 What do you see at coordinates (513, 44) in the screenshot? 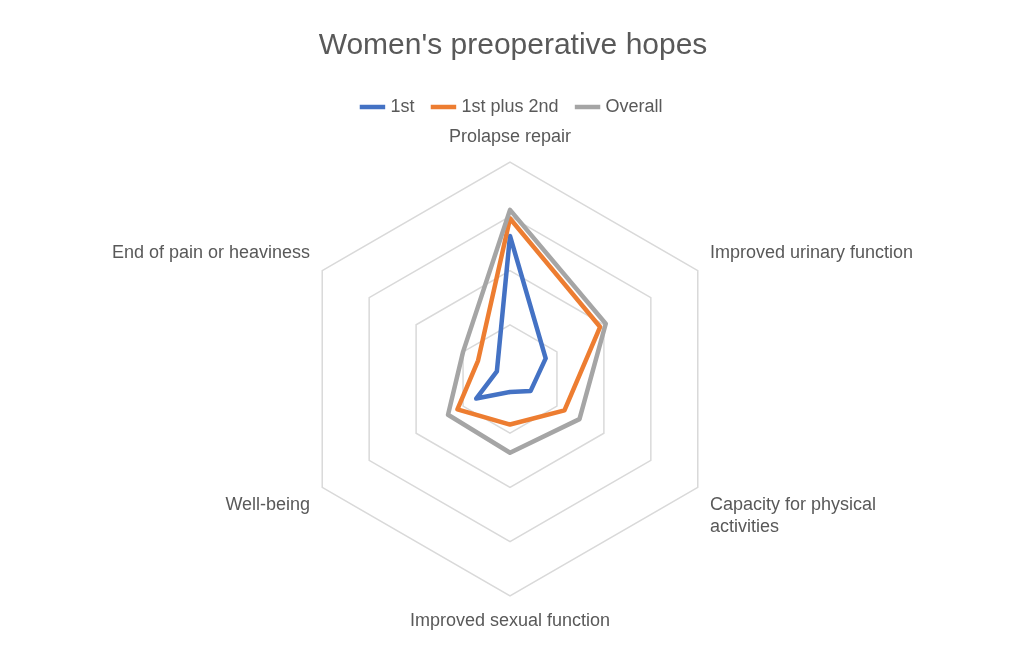
I see `chart-title: Women's preoperative hopes` at bounding box center [513, 44].